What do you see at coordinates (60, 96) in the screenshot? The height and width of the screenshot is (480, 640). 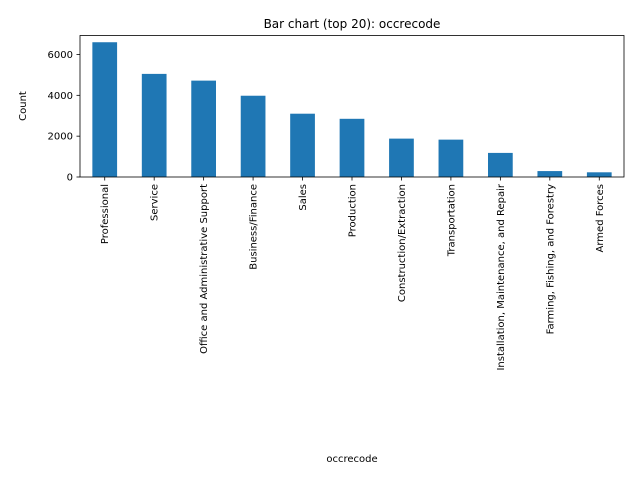 I see `y-tick-label-2: 4000` at bounding box center [60, 96].